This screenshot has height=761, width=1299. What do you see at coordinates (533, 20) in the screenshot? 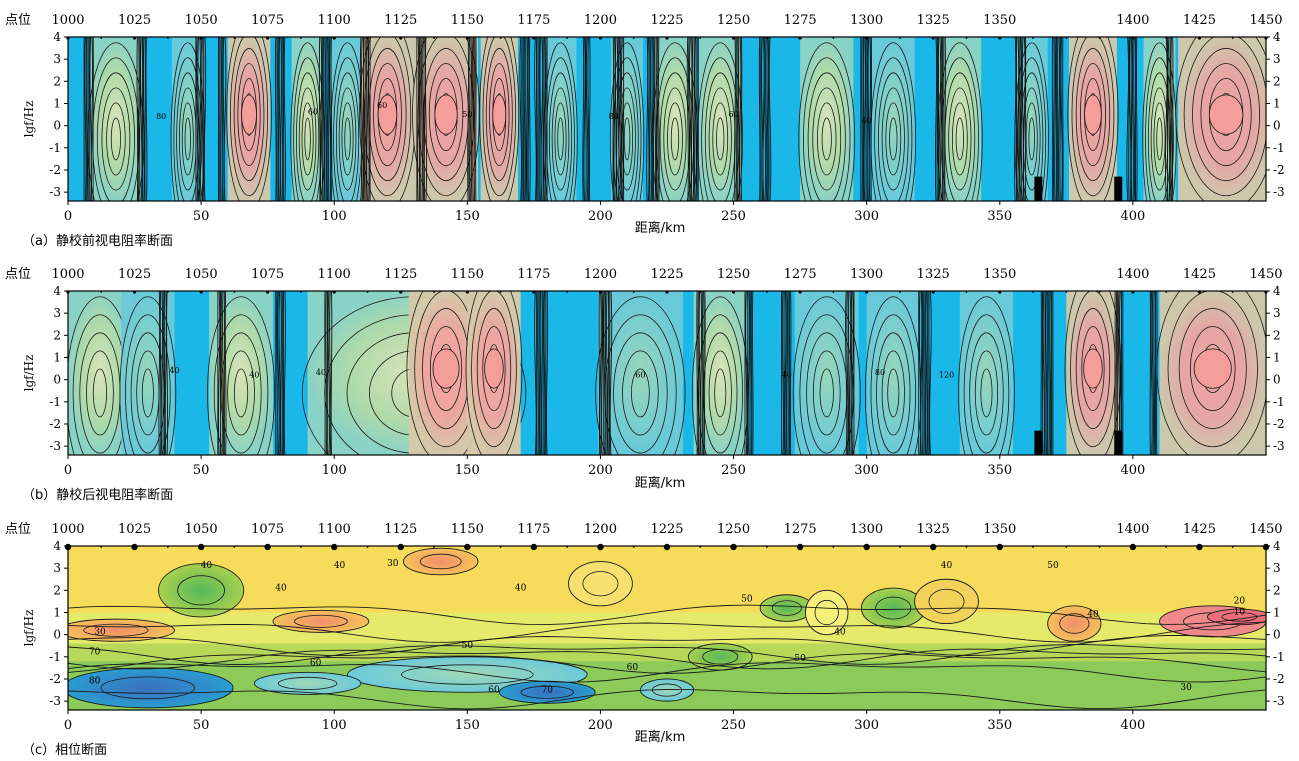
I see `point-tick-label: 1175` at bounding box center [533, 20].